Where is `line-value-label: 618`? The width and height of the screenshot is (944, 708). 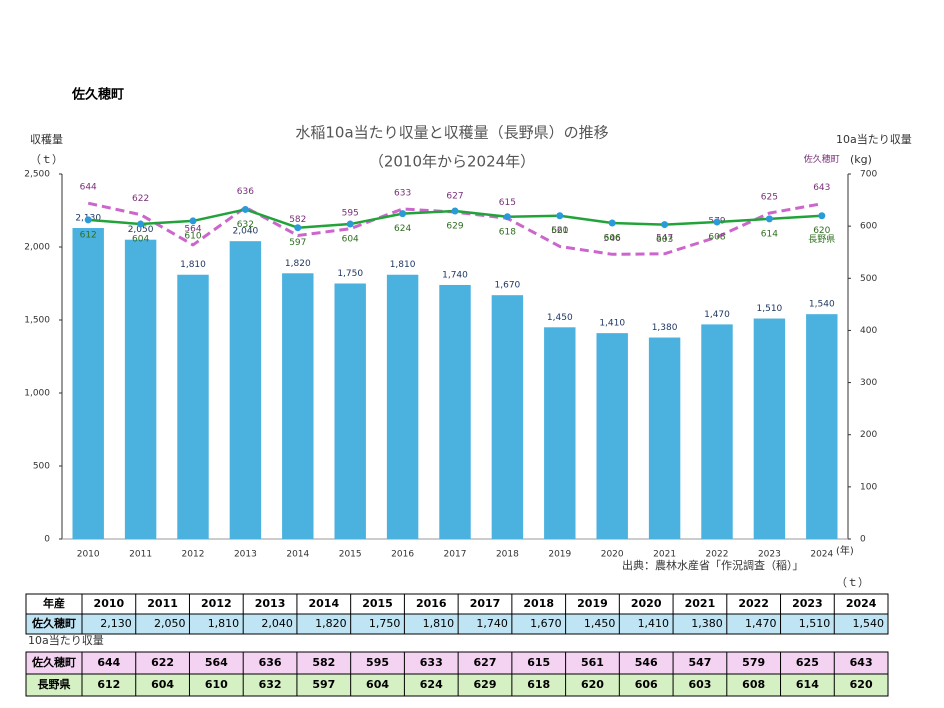 line-value-label: 618 is located at coordinates (507, 232).